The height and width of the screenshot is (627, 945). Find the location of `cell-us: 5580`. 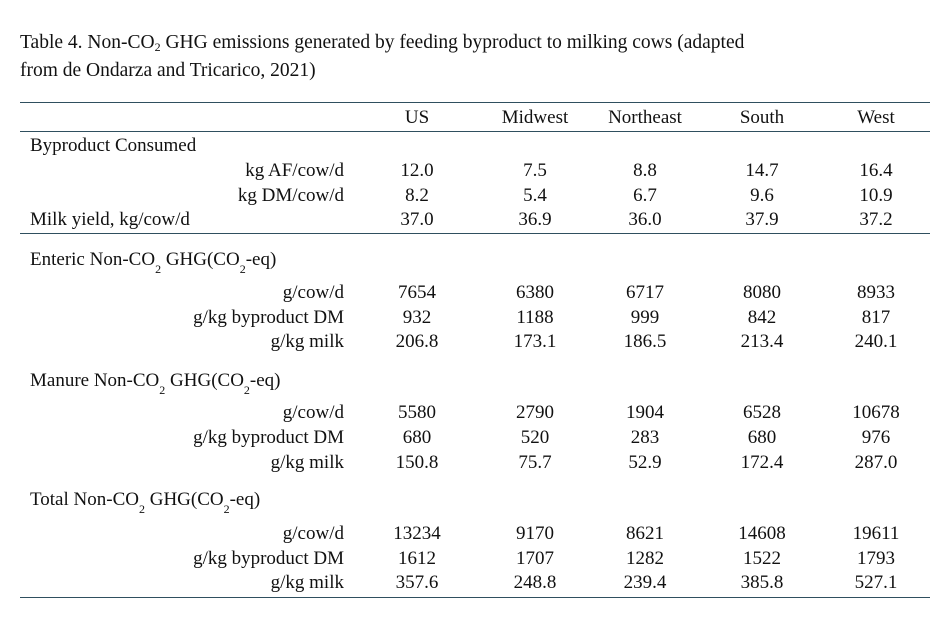

cell-us: 5580 is located at coordinates (417, 412).